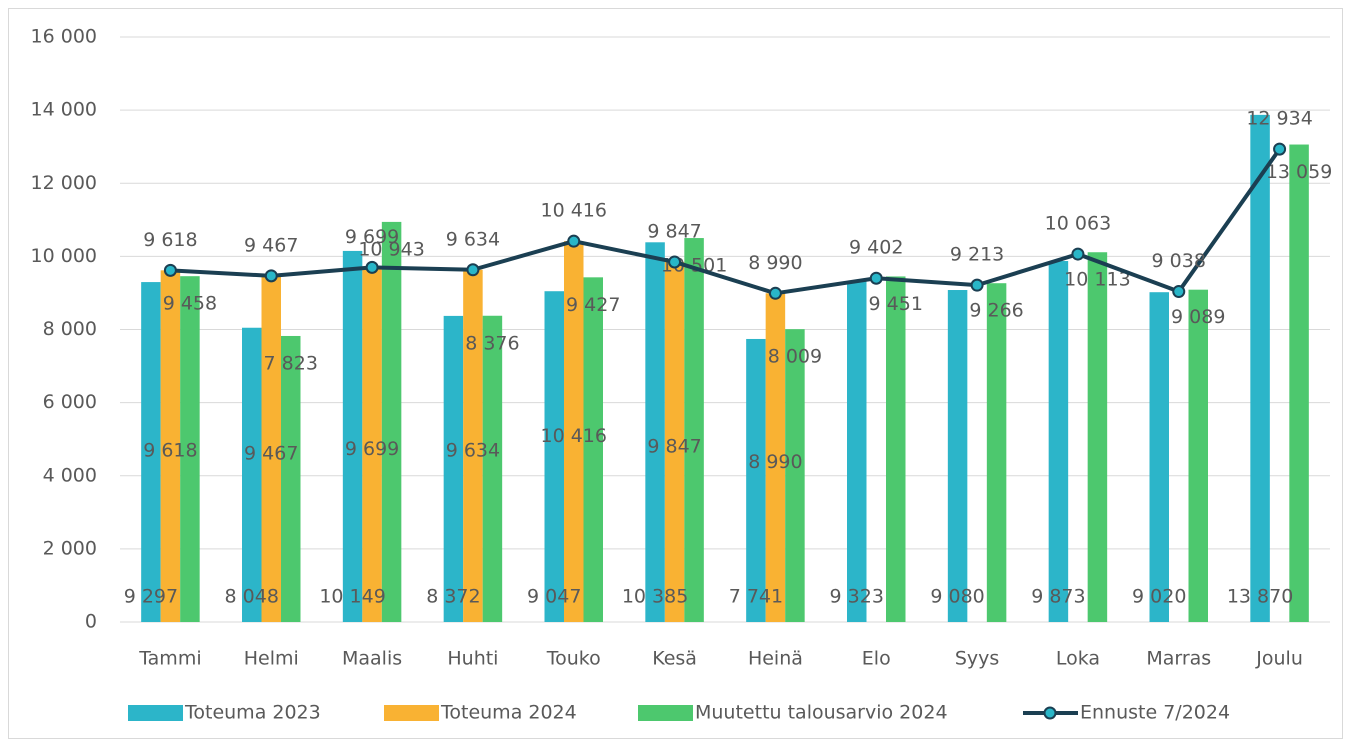 The width and height of the screenshot is (1351, 747). I want to click on data-label: 10 063, so click(1078, 224).